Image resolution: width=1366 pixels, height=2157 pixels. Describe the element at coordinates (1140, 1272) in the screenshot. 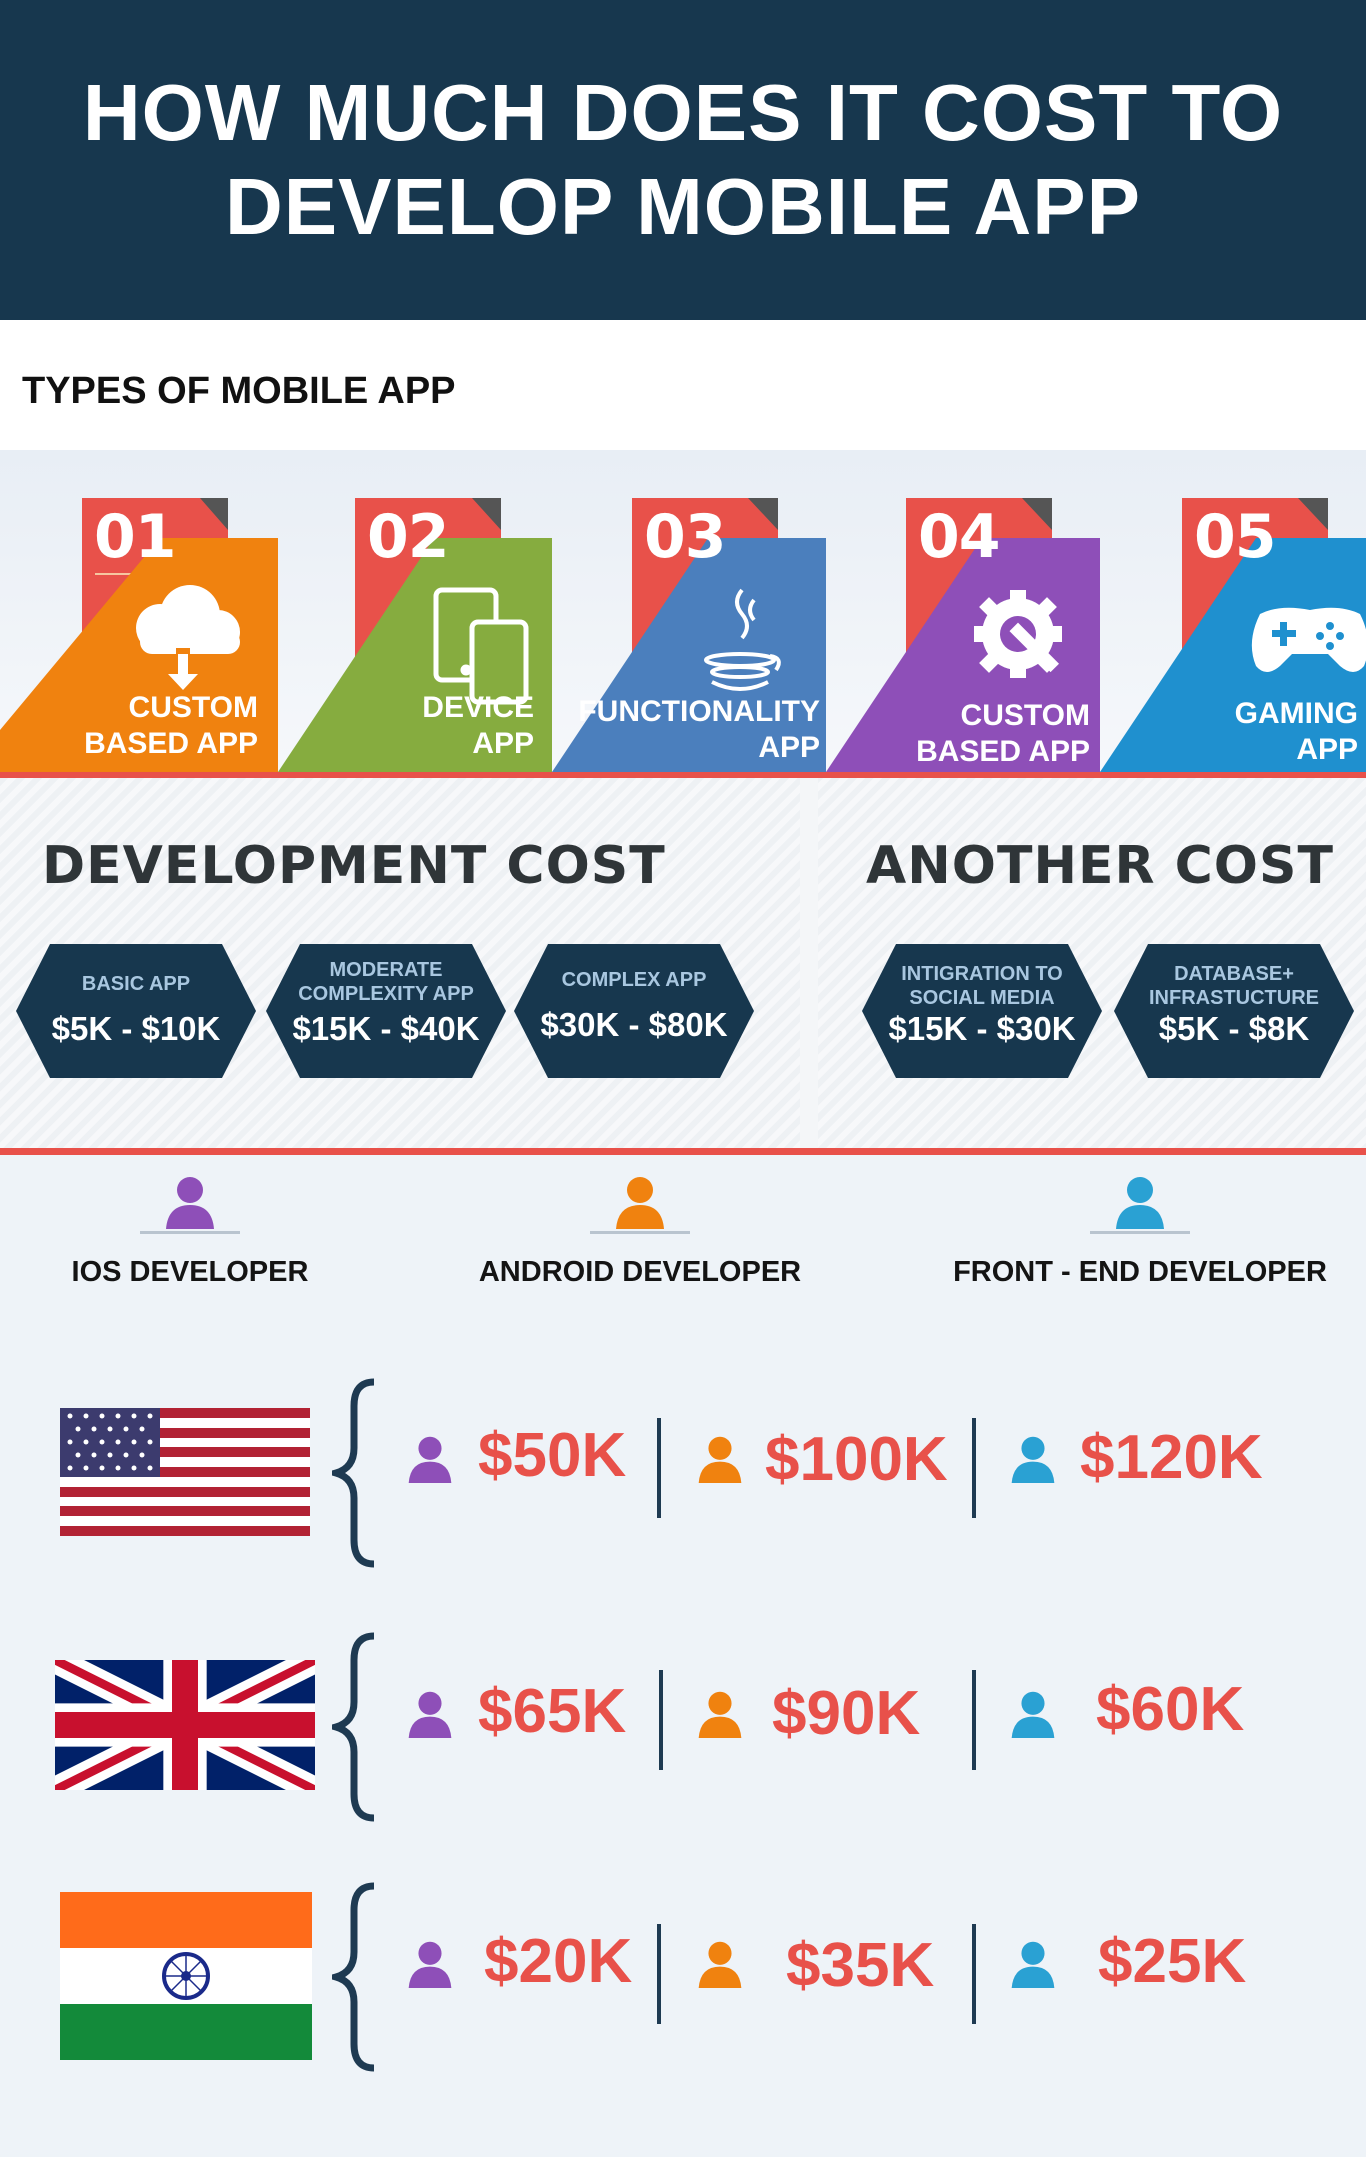

I see `developer-label: FRONT - END DEVELOPER` at that location.